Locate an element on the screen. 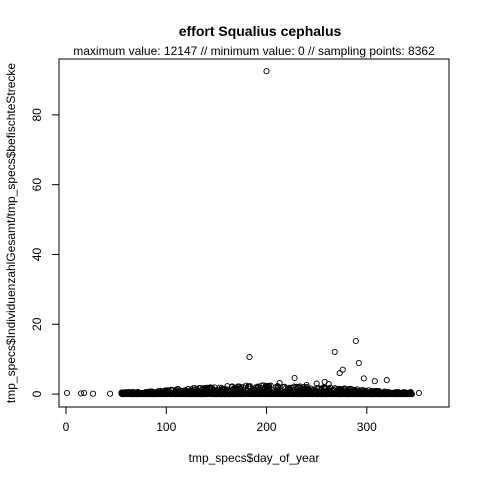 The width and height of the screenshot is (480, 480). y-tick-label: 0 is located at coordinates (37, 393).